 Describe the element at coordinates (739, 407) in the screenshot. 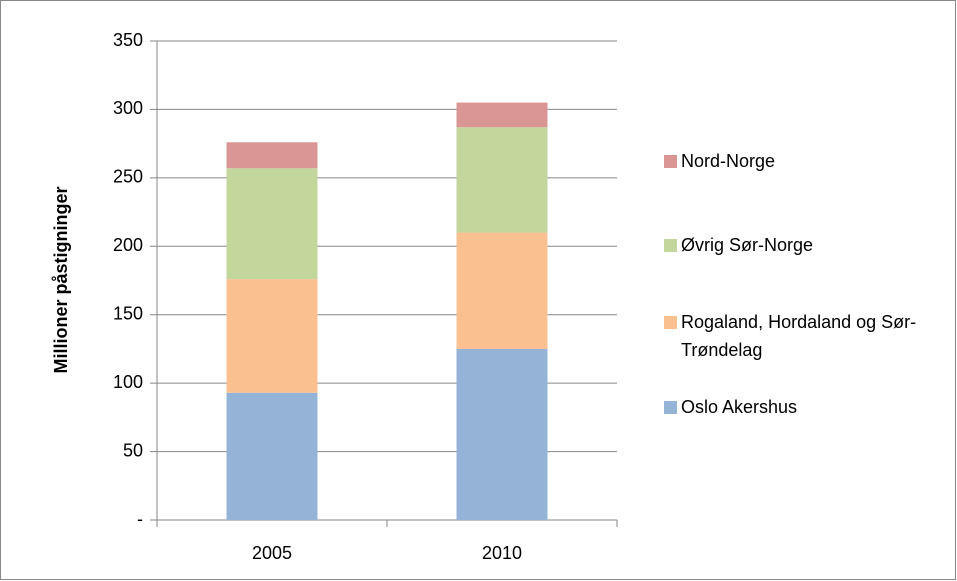

I see `legend-label: Oslo Akershus` at that location.